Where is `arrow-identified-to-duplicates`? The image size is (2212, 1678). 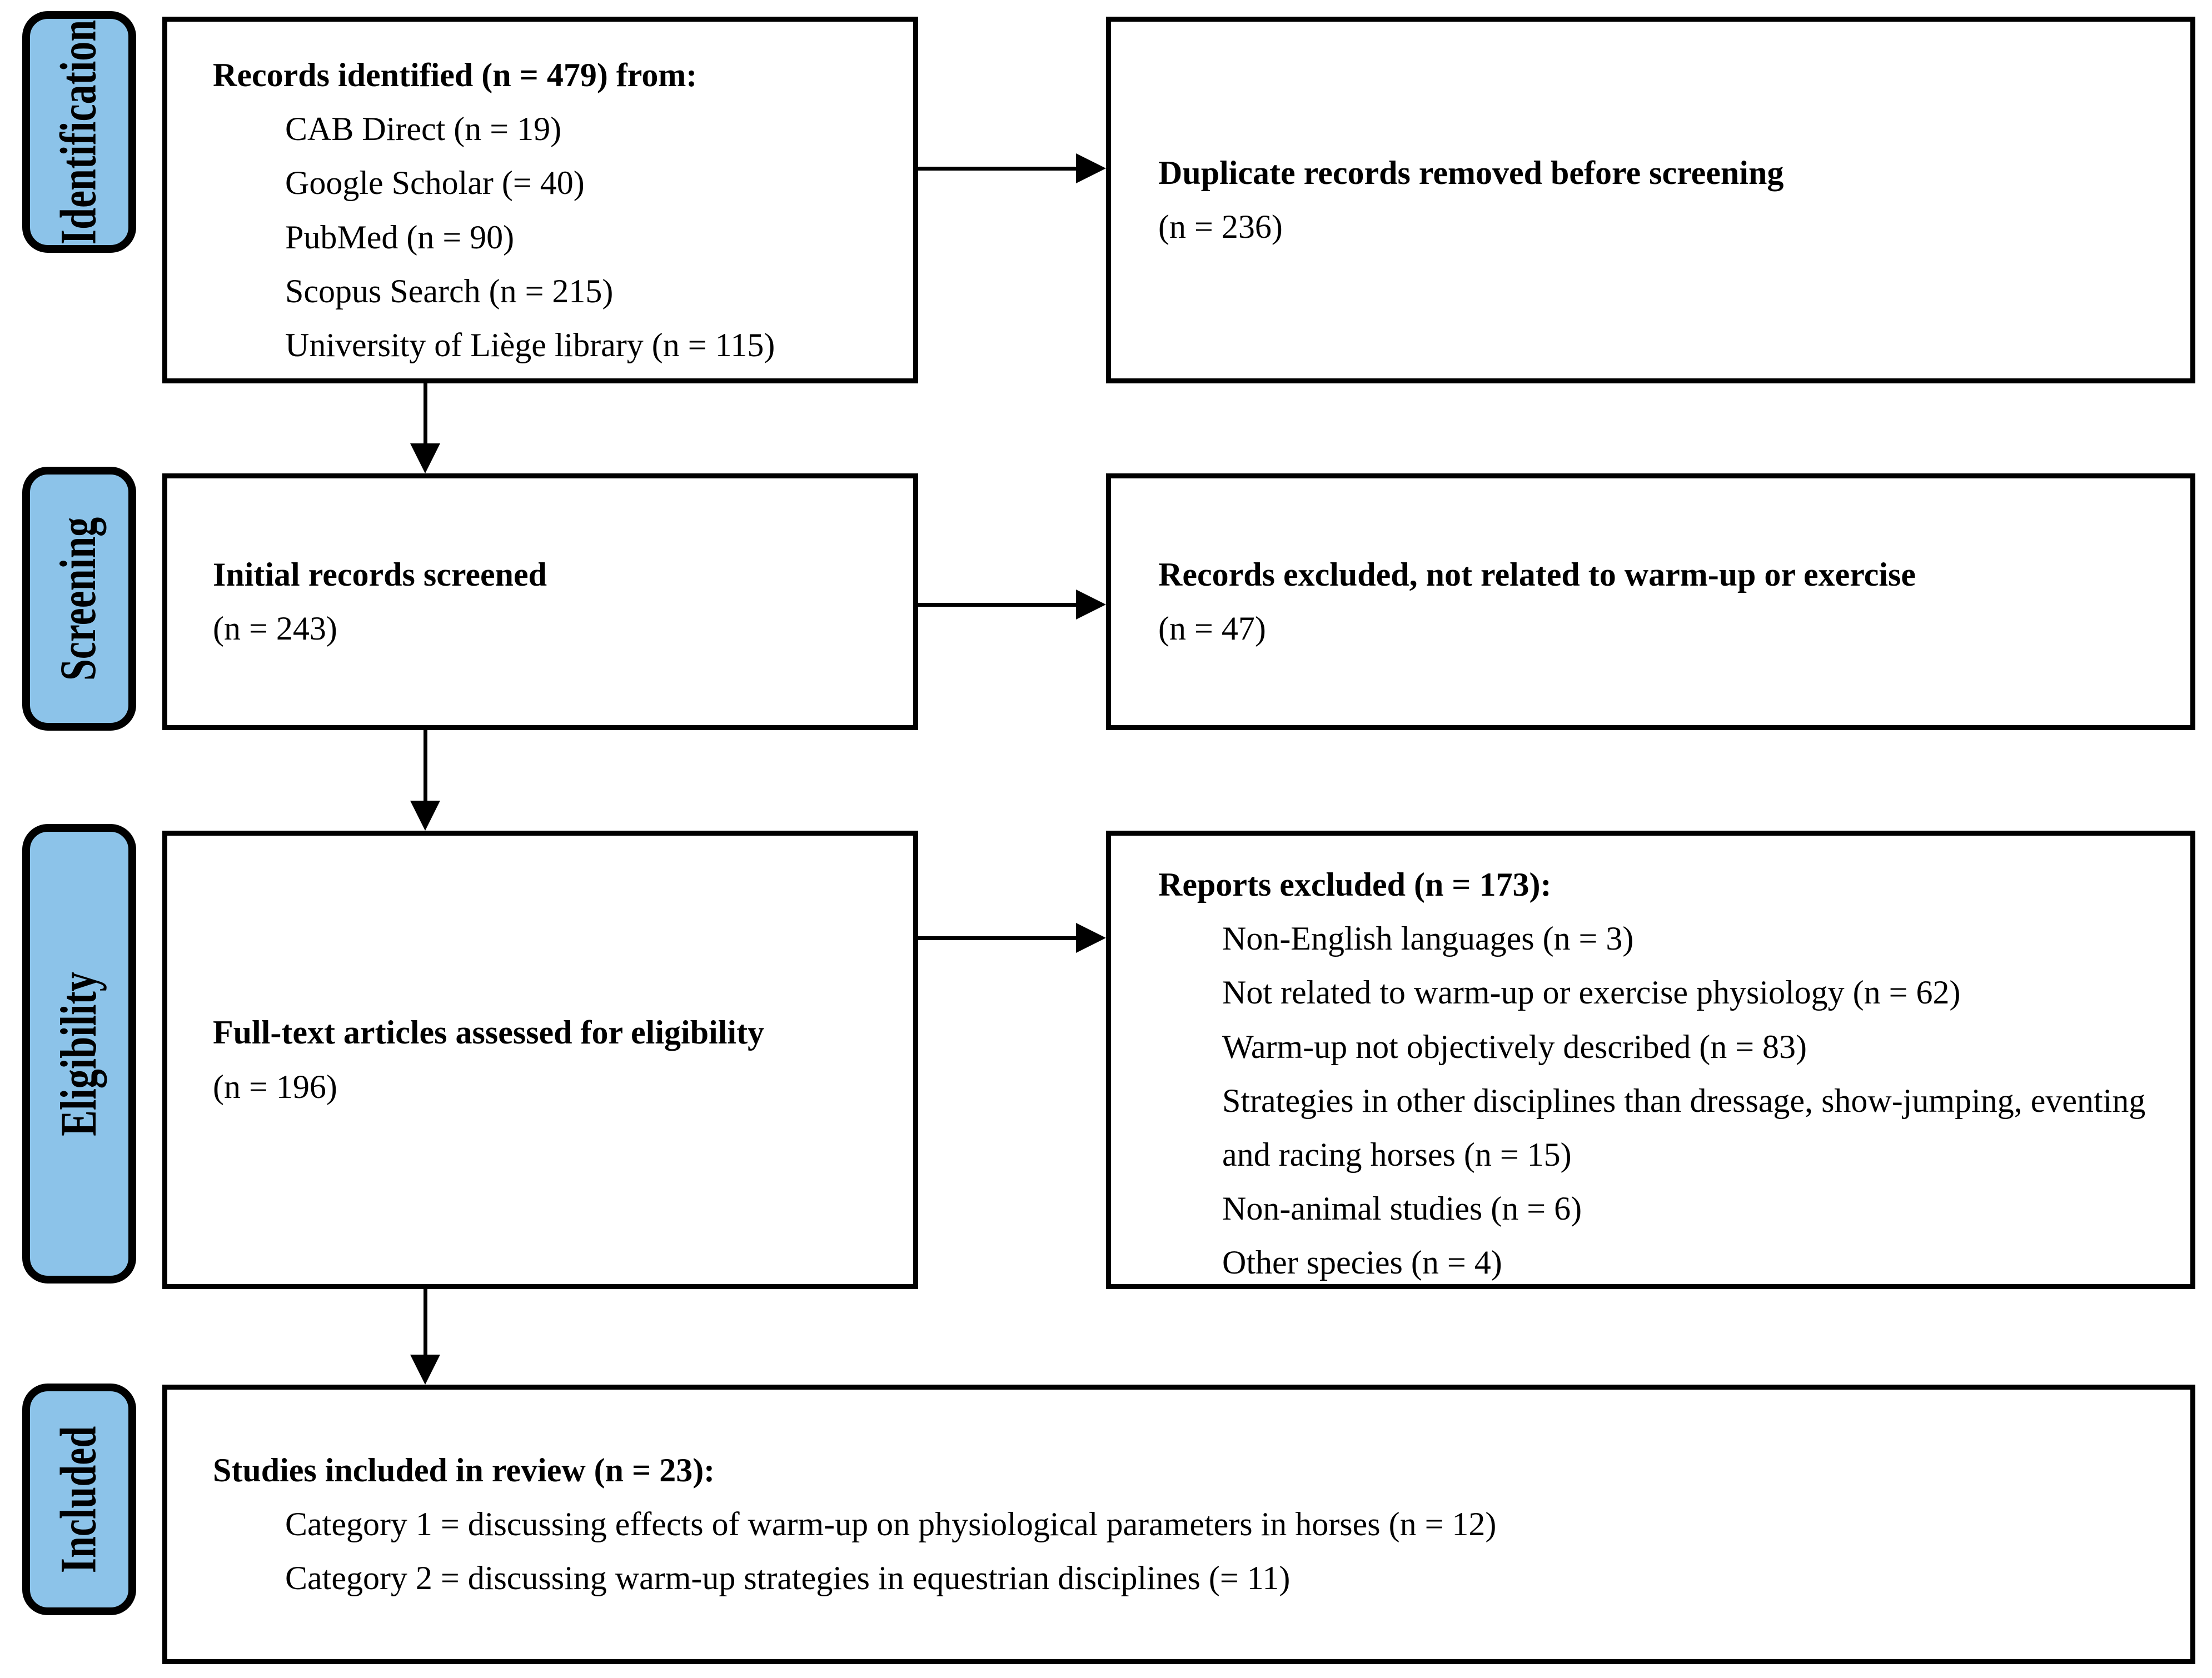 arrow-identified-to-duplicates is located at coordinates (998, 169).